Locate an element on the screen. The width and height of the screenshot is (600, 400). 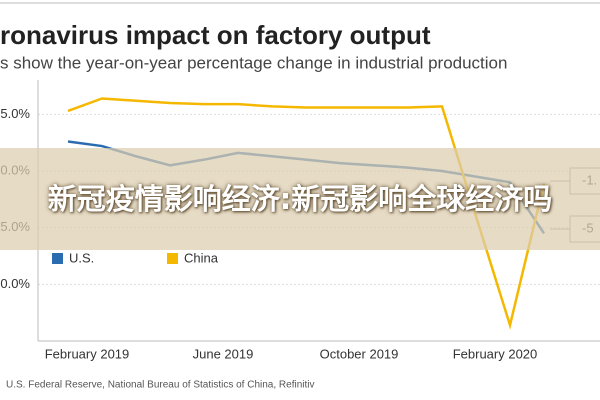
y-tick-label: 0.0% is located at coordinates (15, 283).